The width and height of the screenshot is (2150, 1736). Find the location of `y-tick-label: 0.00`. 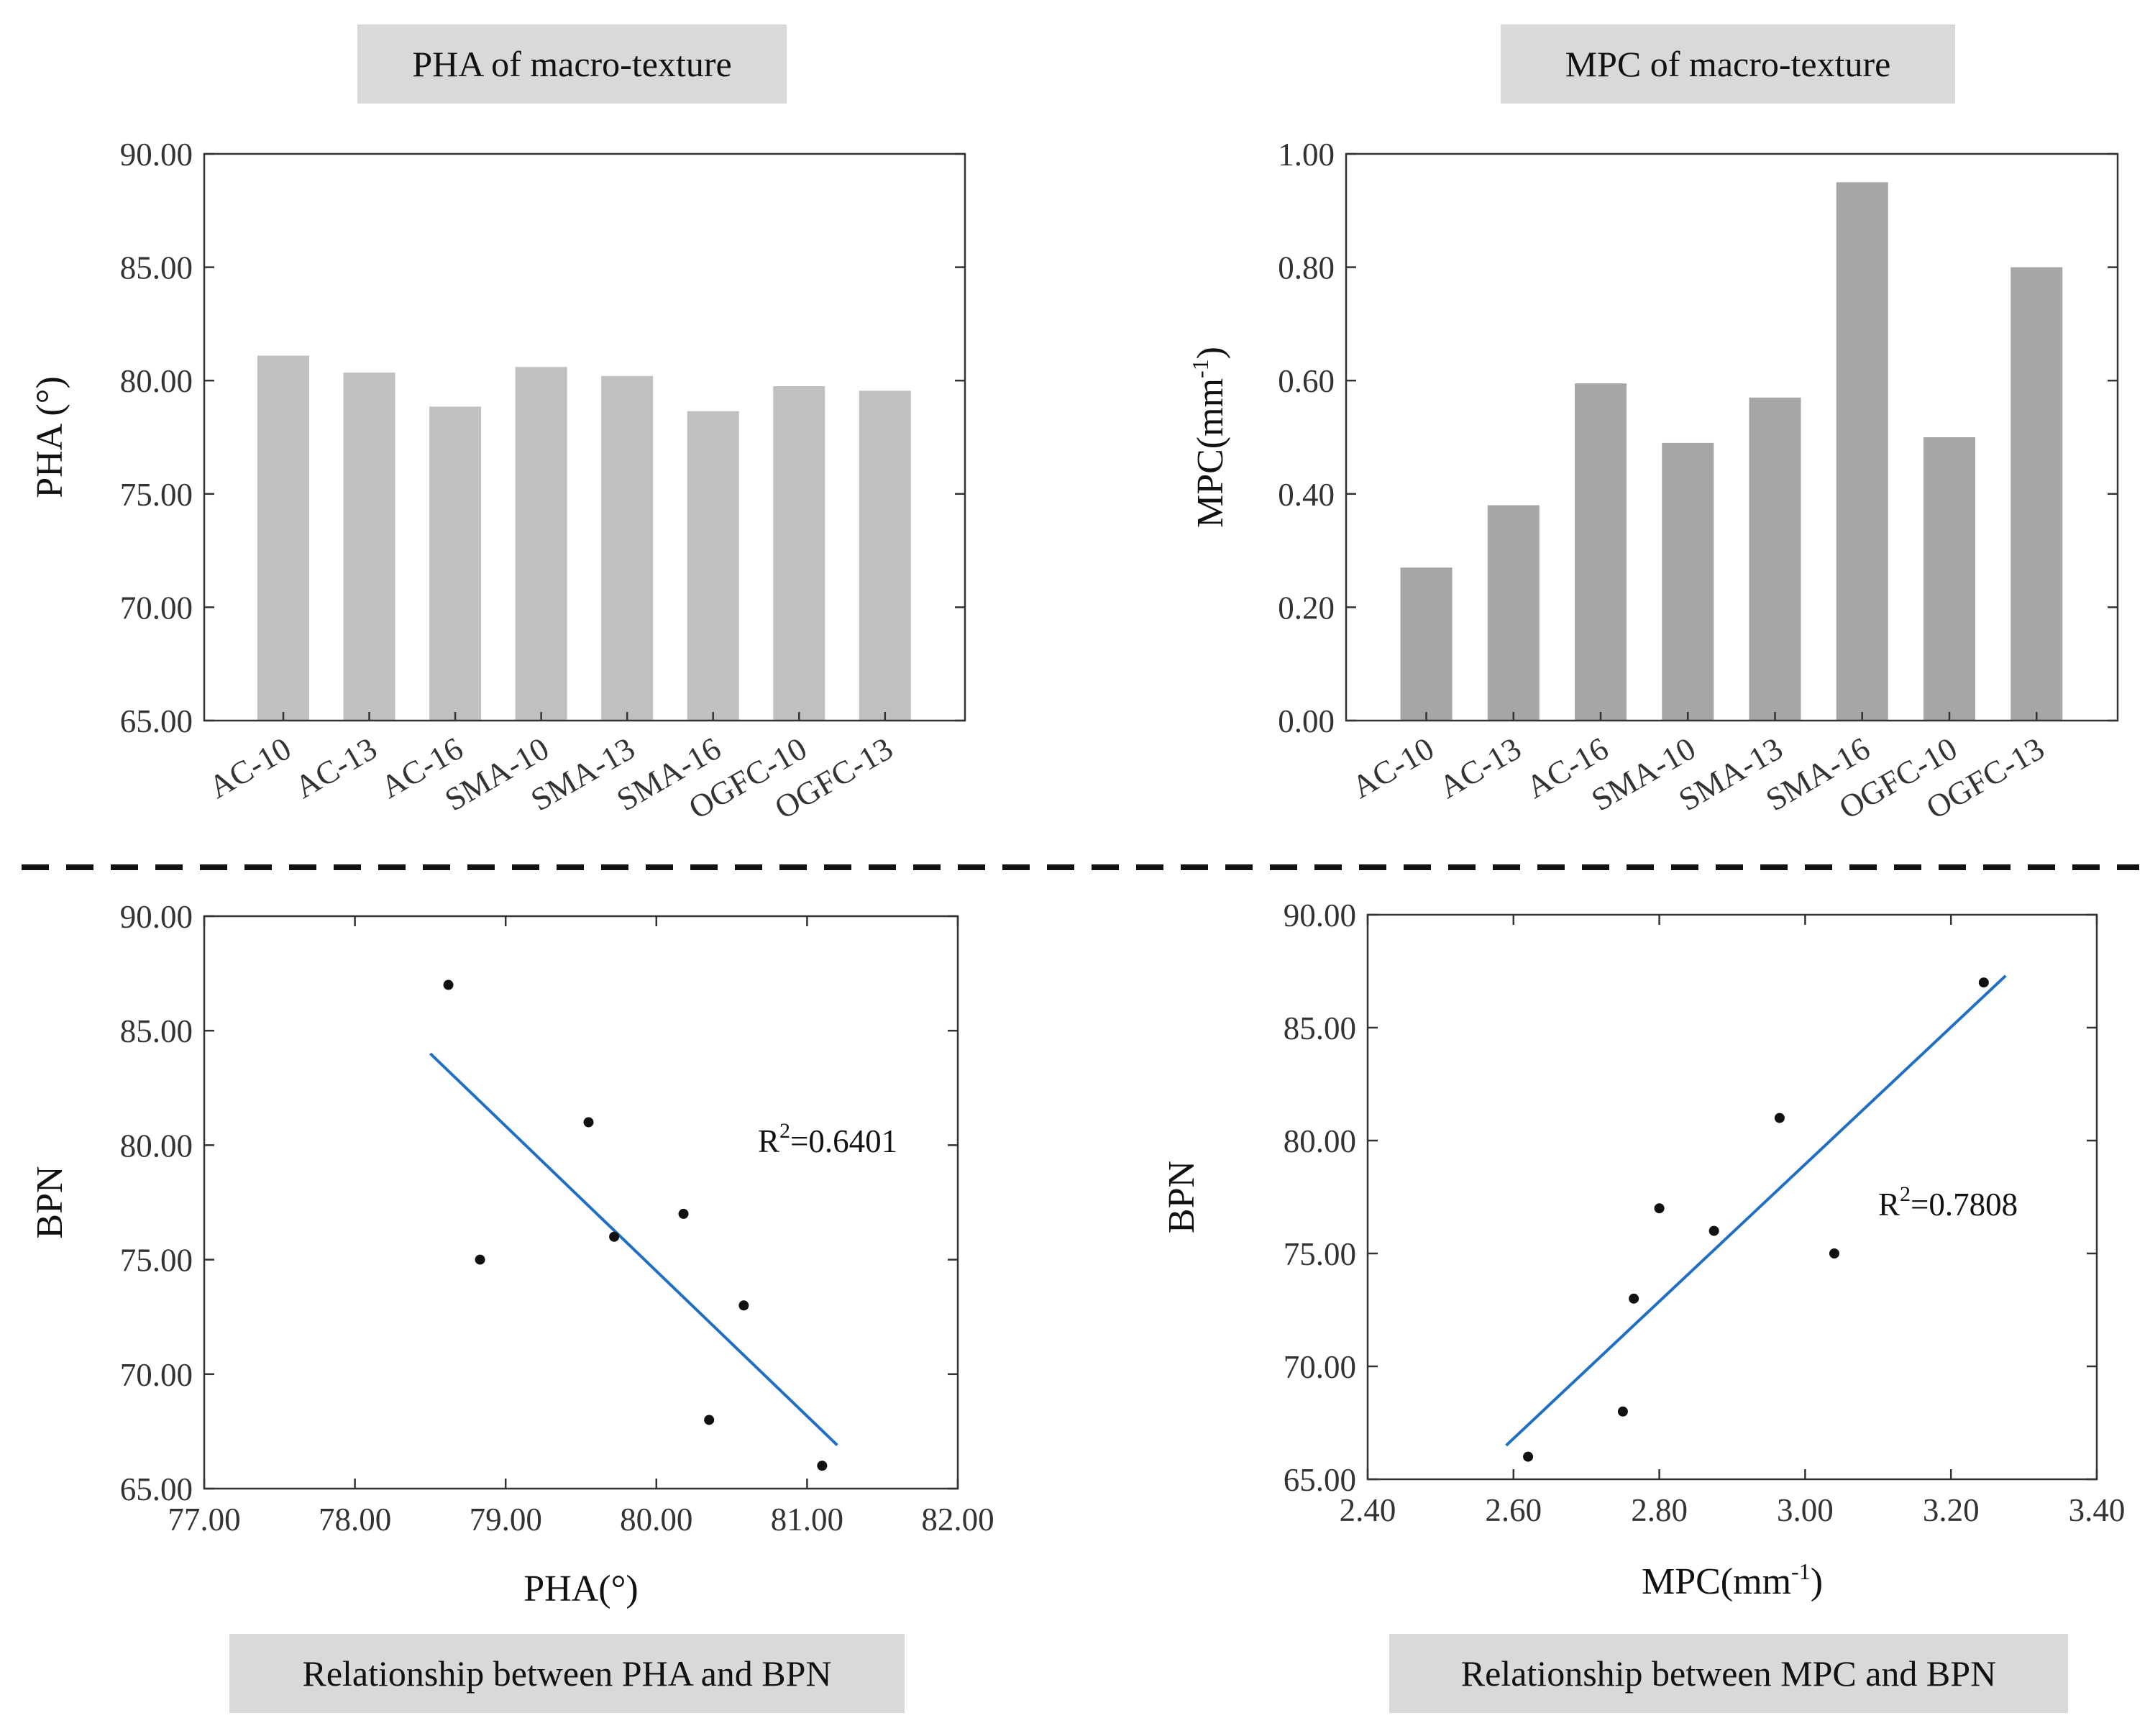

y-tick-label: 0.00 is located at coordinates (1306, 721).